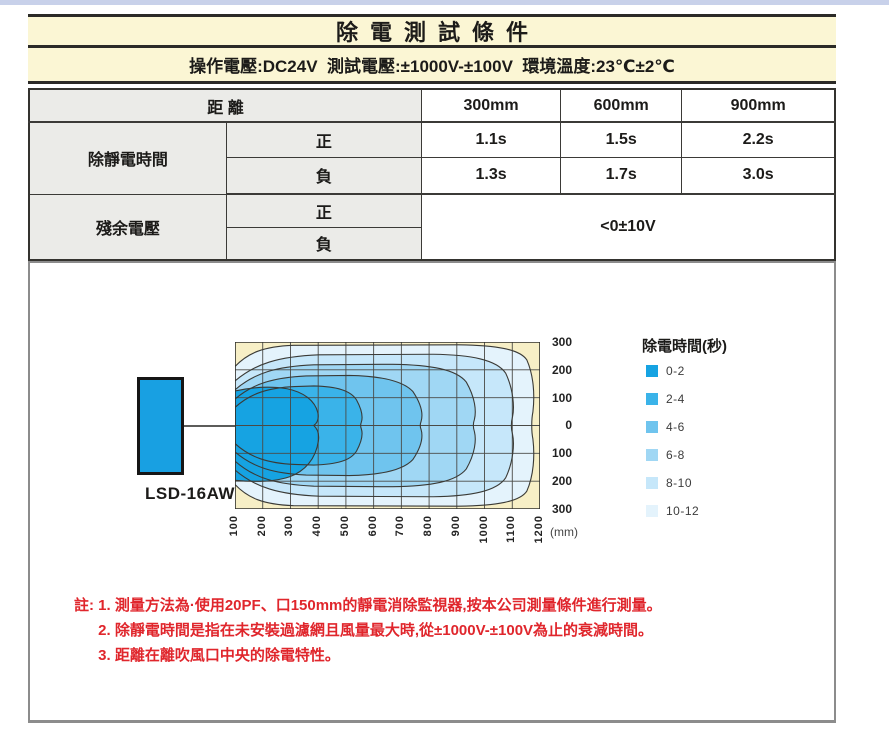 The width and height of the screenshot is (889, 752). Describe the element at coordinates (190, 493) in the screenshot. I see `device-model-label: LSD-16AW` at that location.